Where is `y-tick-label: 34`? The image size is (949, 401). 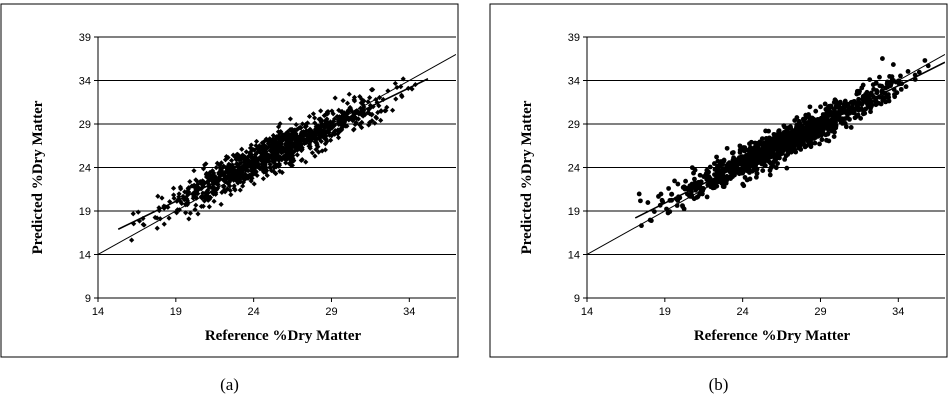 y-tick-label: 34 is located at coordinates (574, 82).